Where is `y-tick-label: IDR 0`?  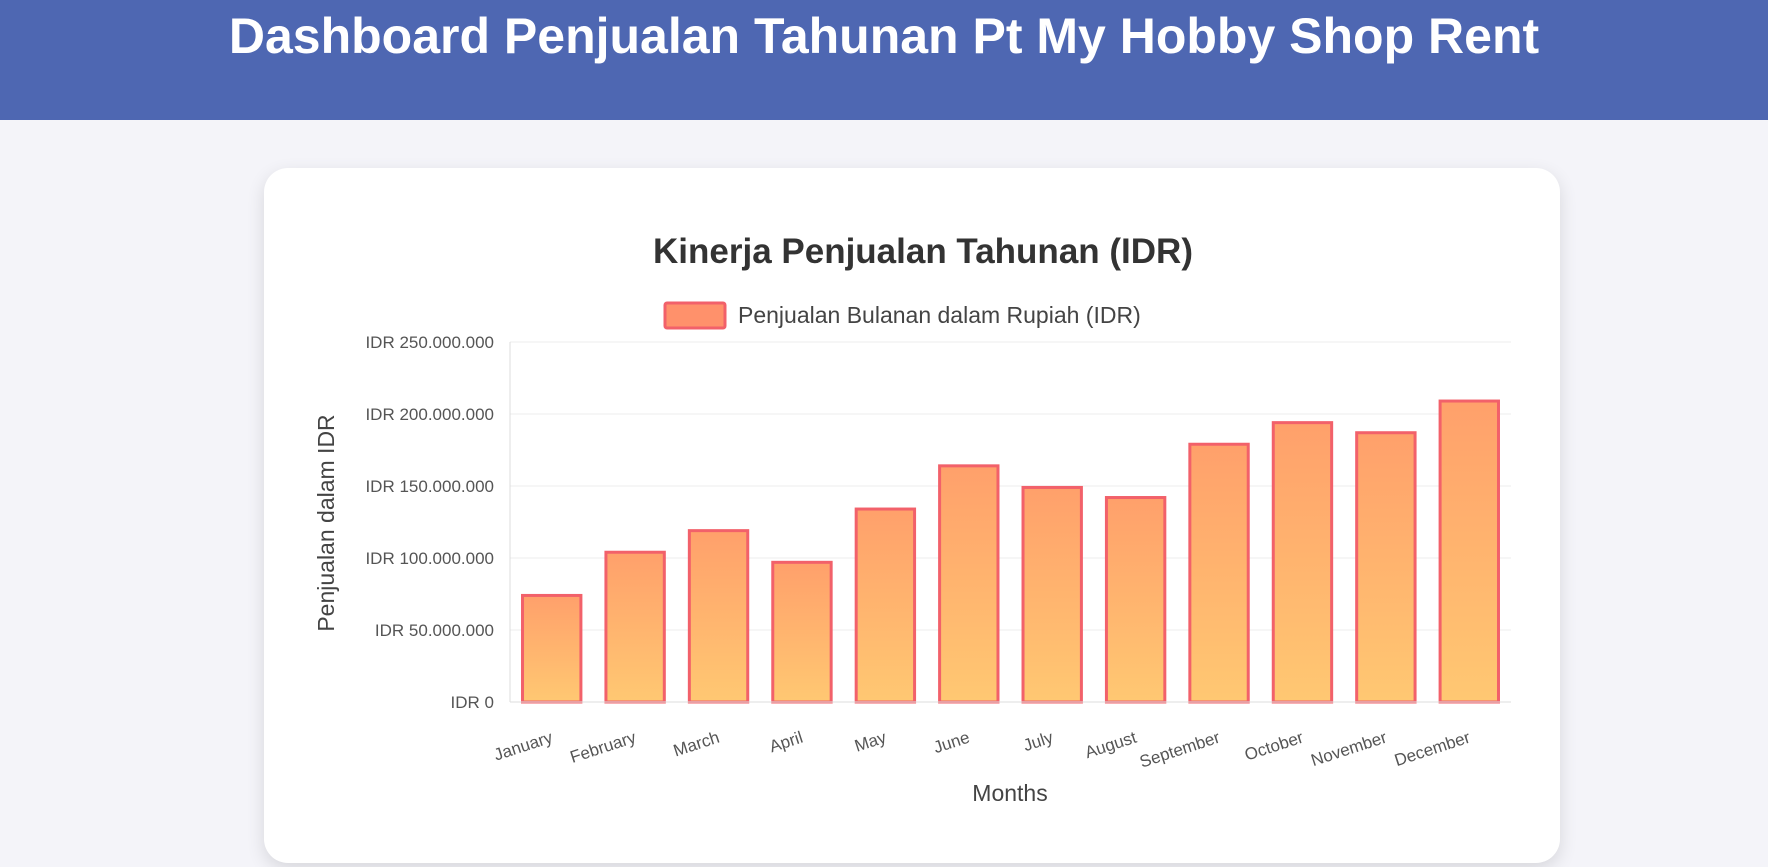
y-tick-label: IDR 0 is located at coordinates (472, 702).